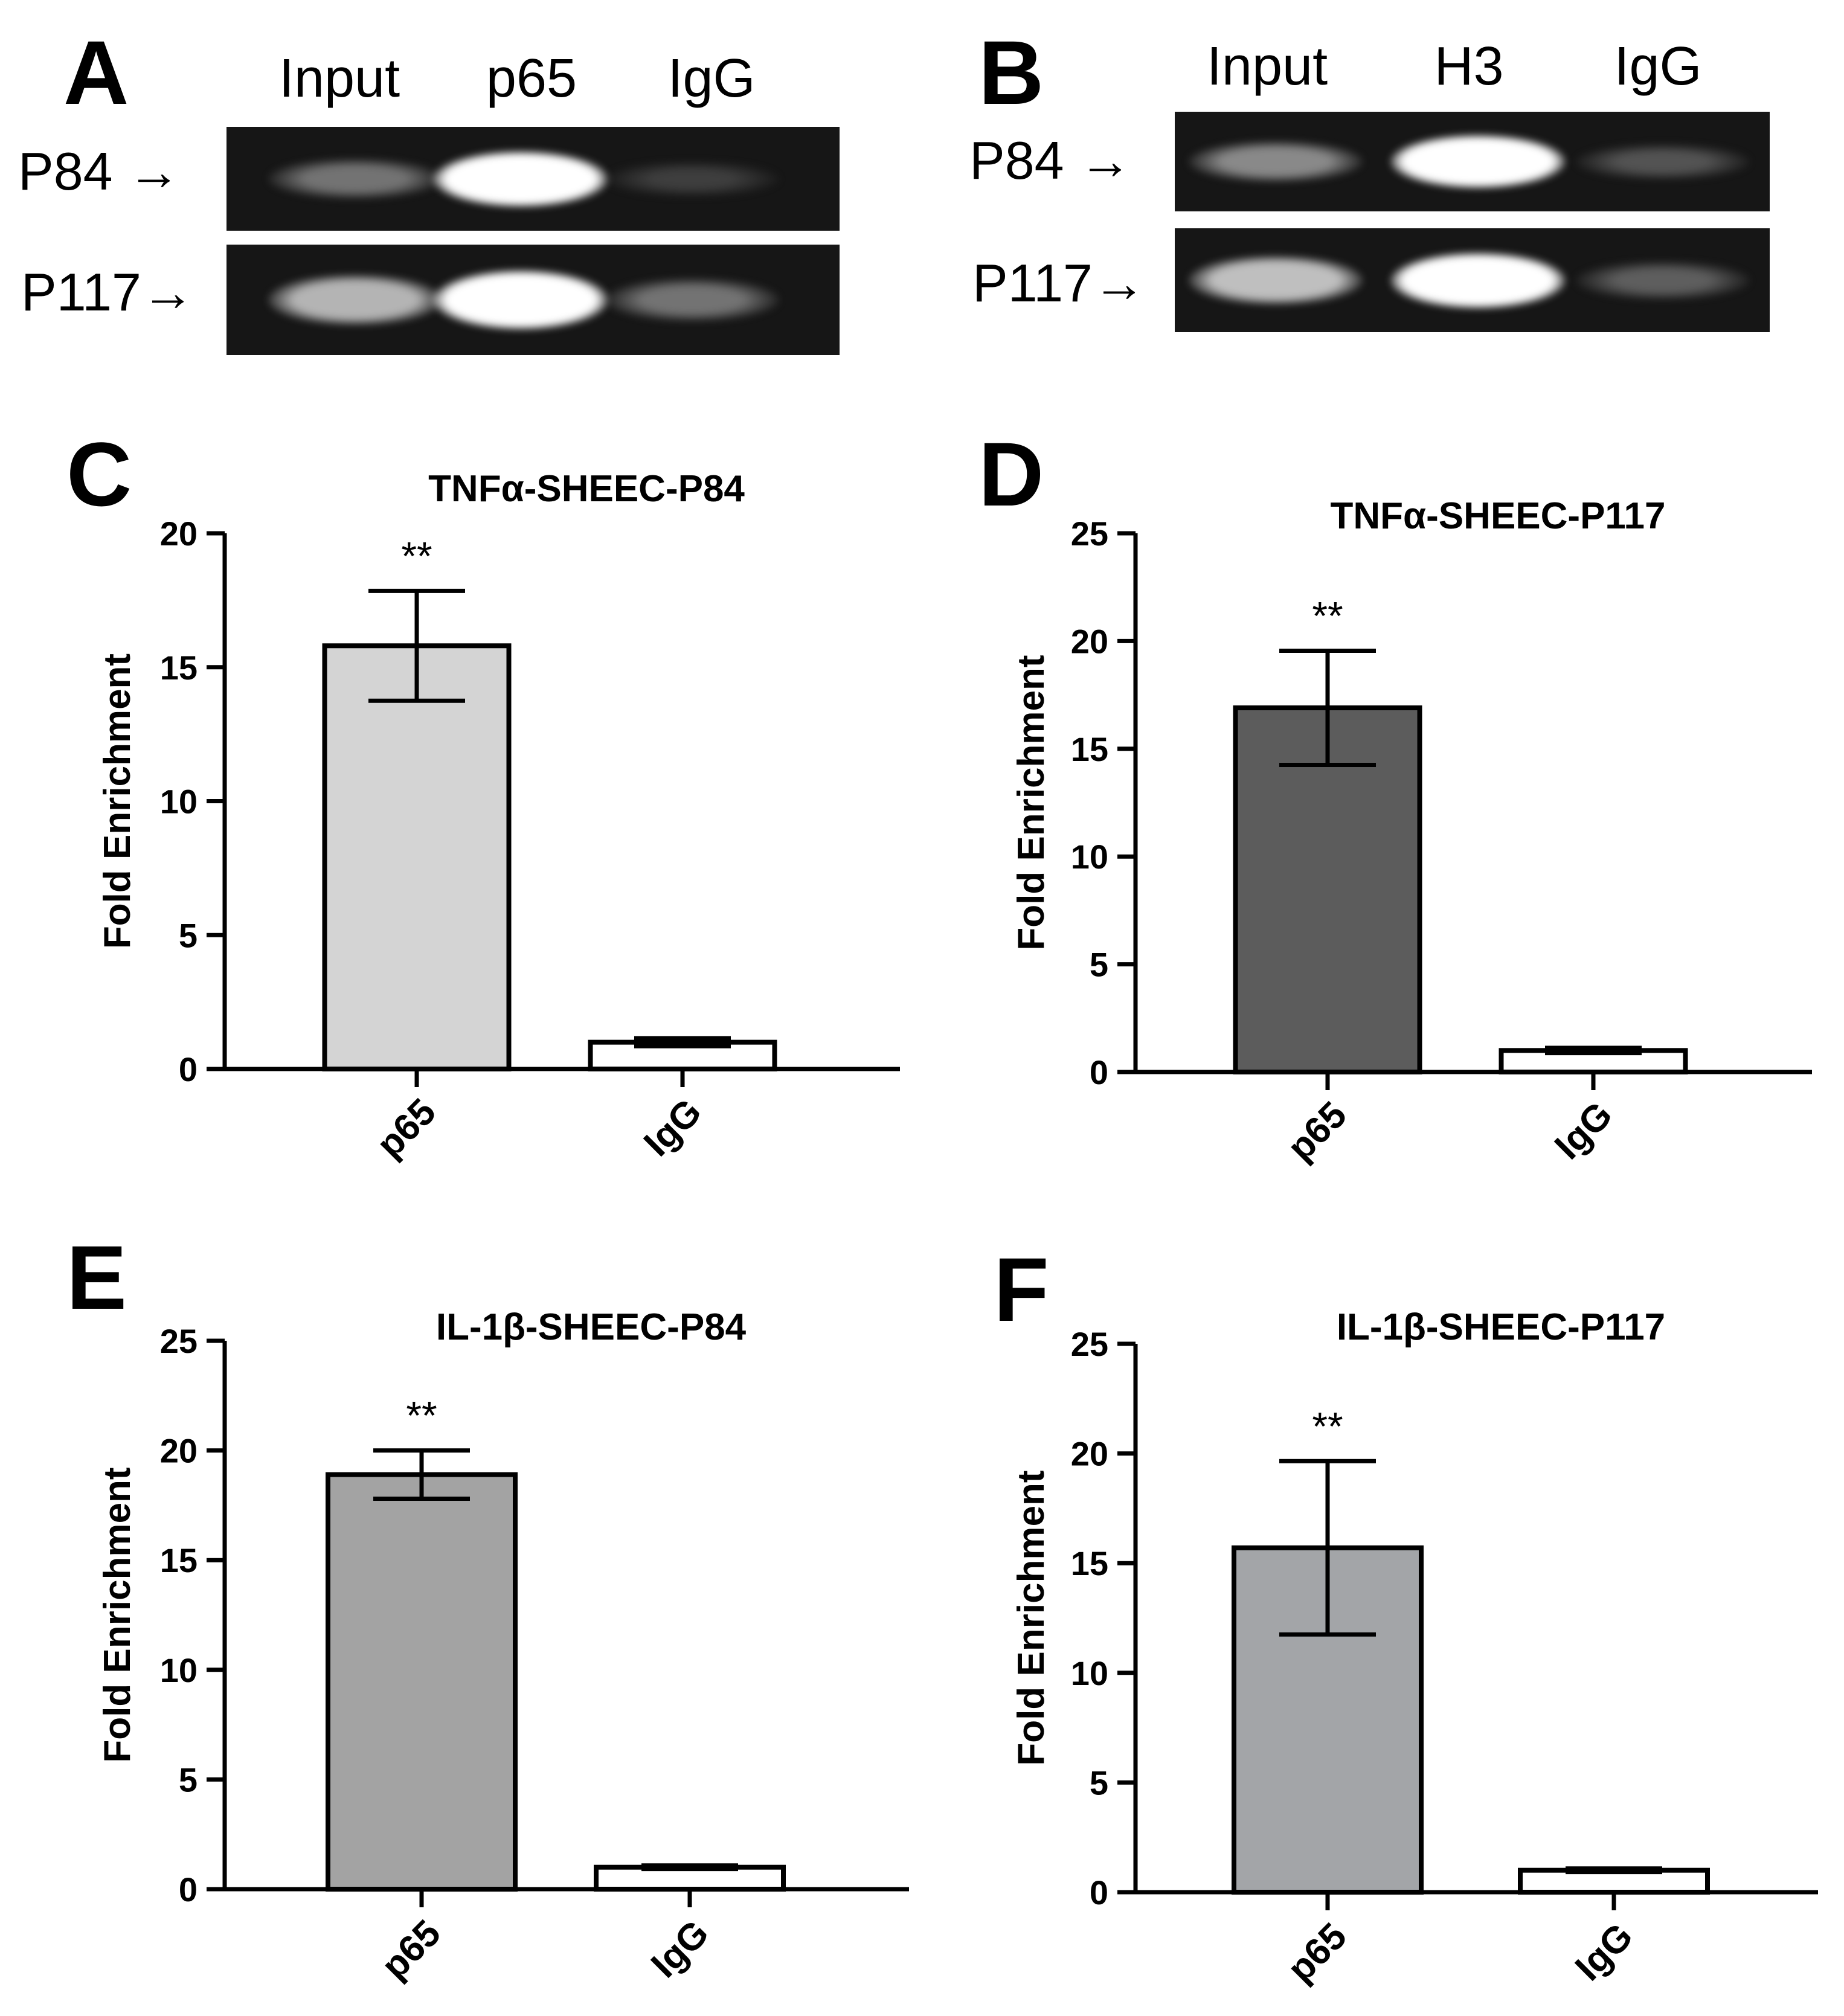 Image resolution: width=1844 pixels, height=2016 pixels. I want to click on chart-title: TNFα-SHEEC-P117, so click(1498, 516).